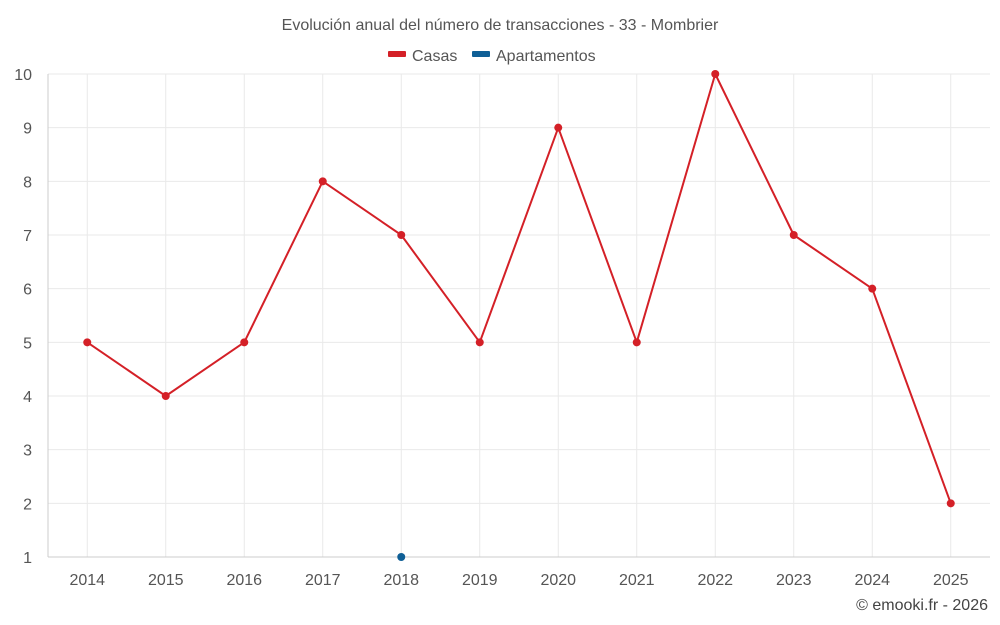 This screenshot has width=1000, height=625. What do you see at coordinates (87, 580) in the screenshot?
I see `x-tick-label: 2014` at bounding box center [87, 580].